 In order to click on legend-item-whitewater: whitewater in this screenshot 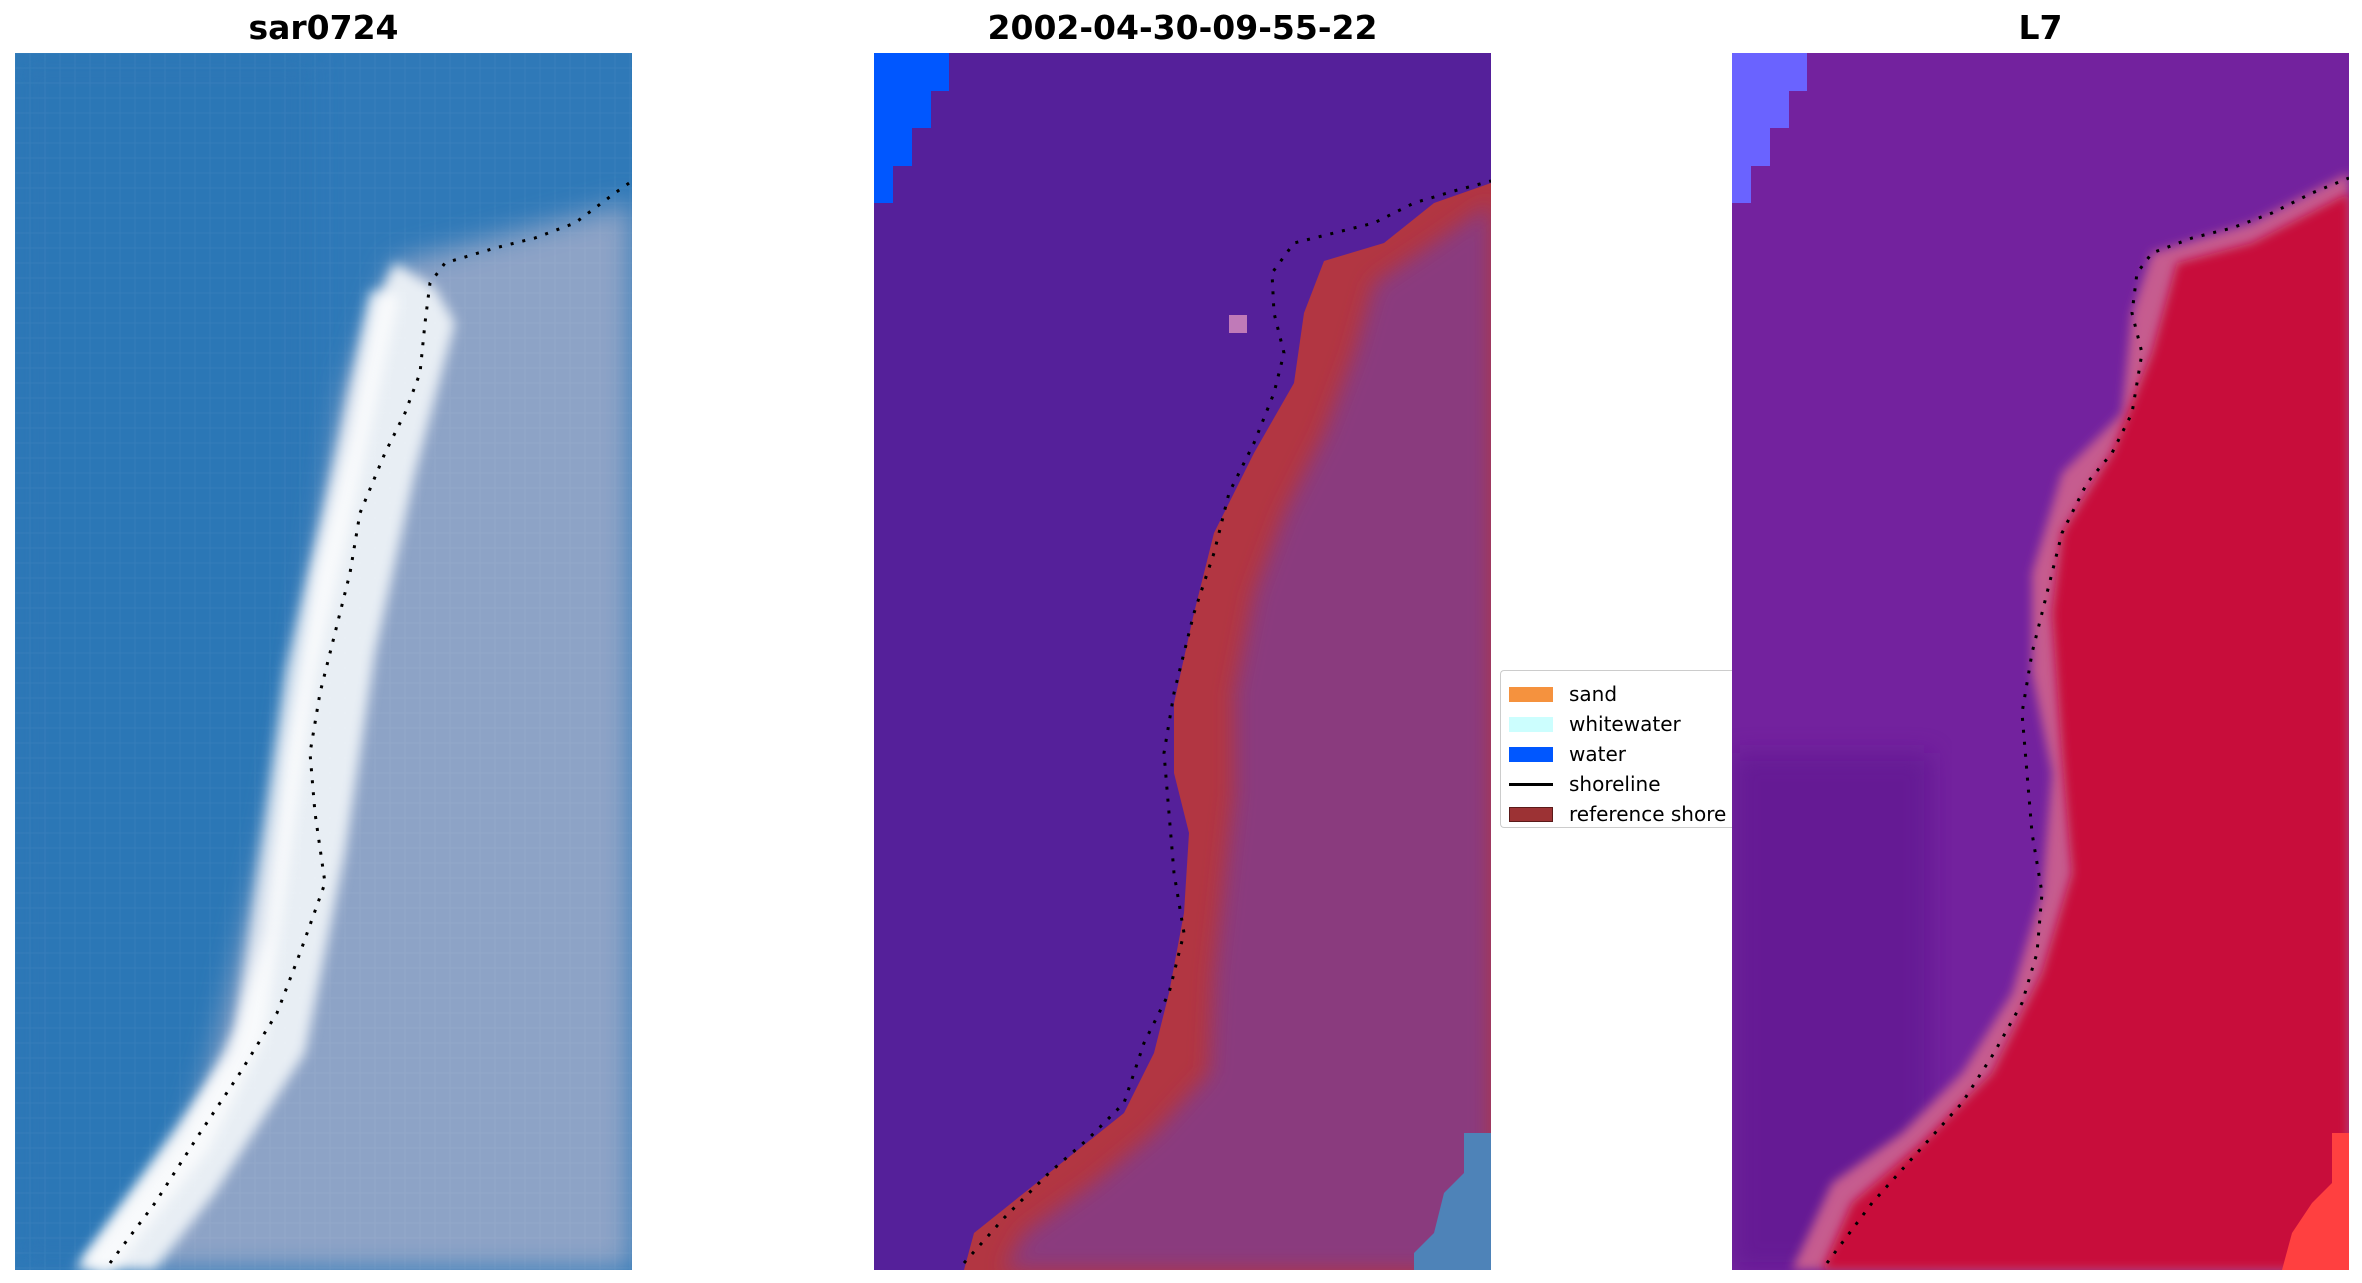, I will do `click(1620, 724)`.